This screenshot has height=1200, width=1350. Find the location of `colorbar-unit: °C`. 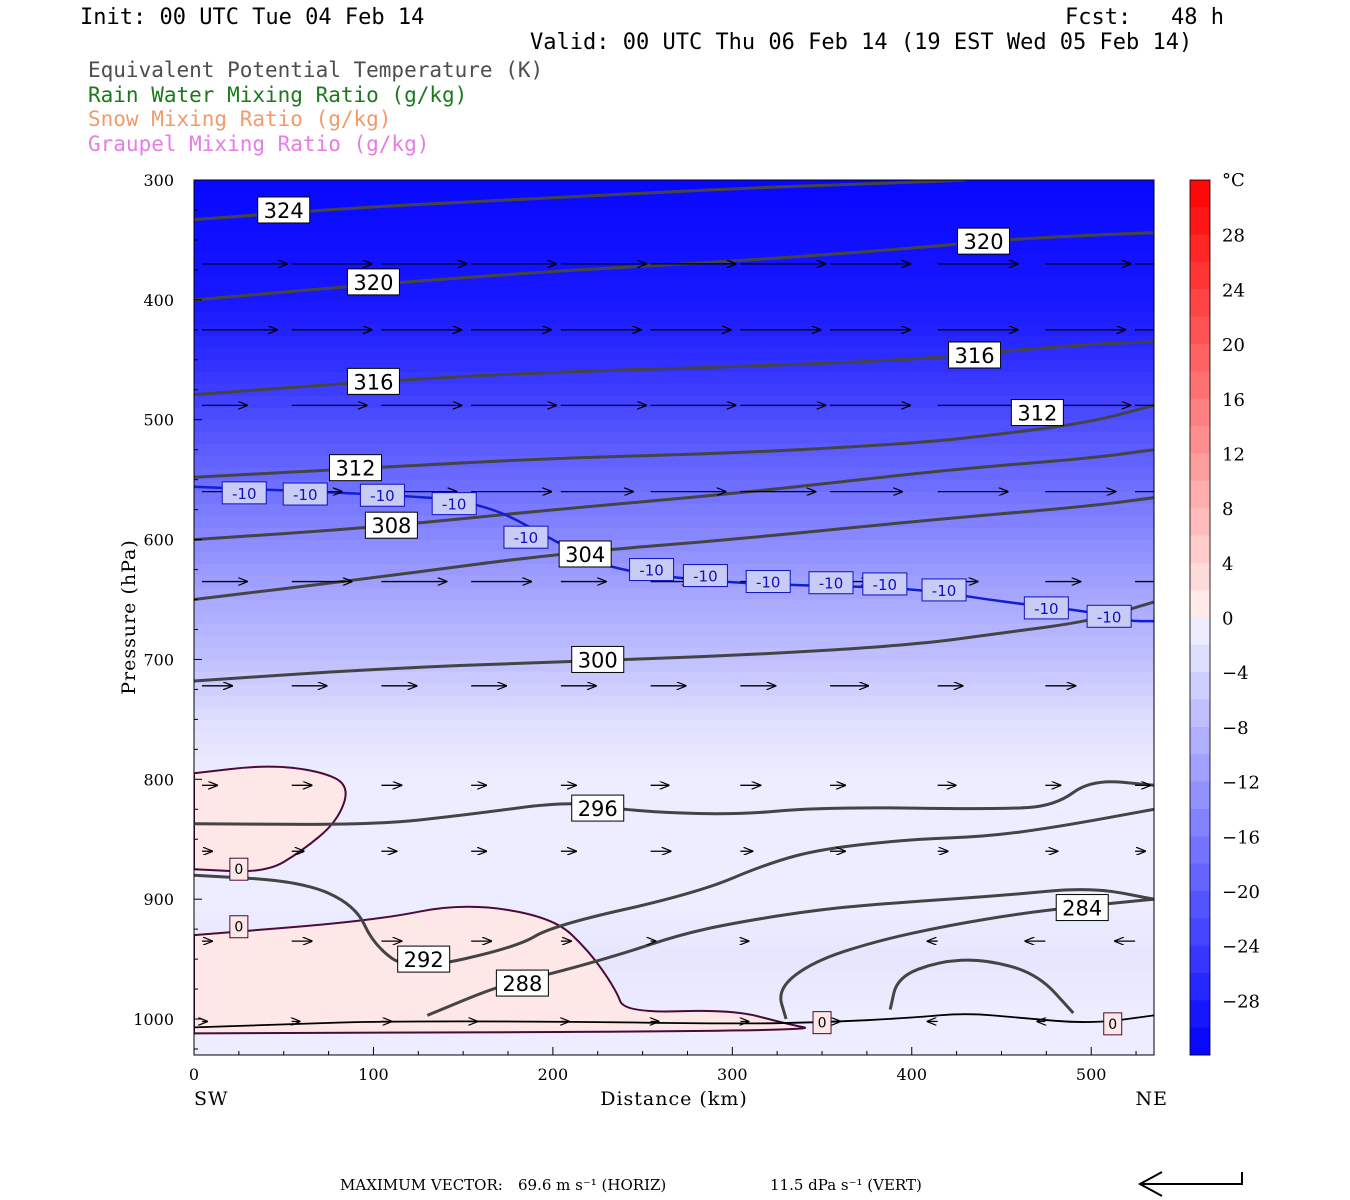

colorbar-unit: °C is located at coordinates (1233, 180).